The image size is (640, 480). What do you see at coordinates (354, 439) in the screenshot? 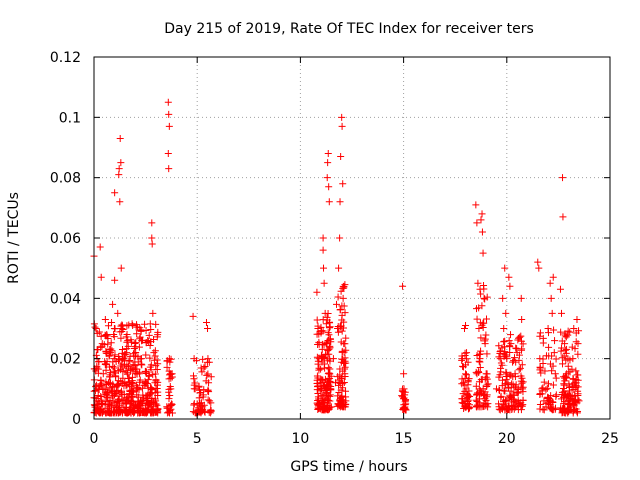
I see `x-tick-labels: 0 5 10 15 20 25` at bounding box center [354, 439].